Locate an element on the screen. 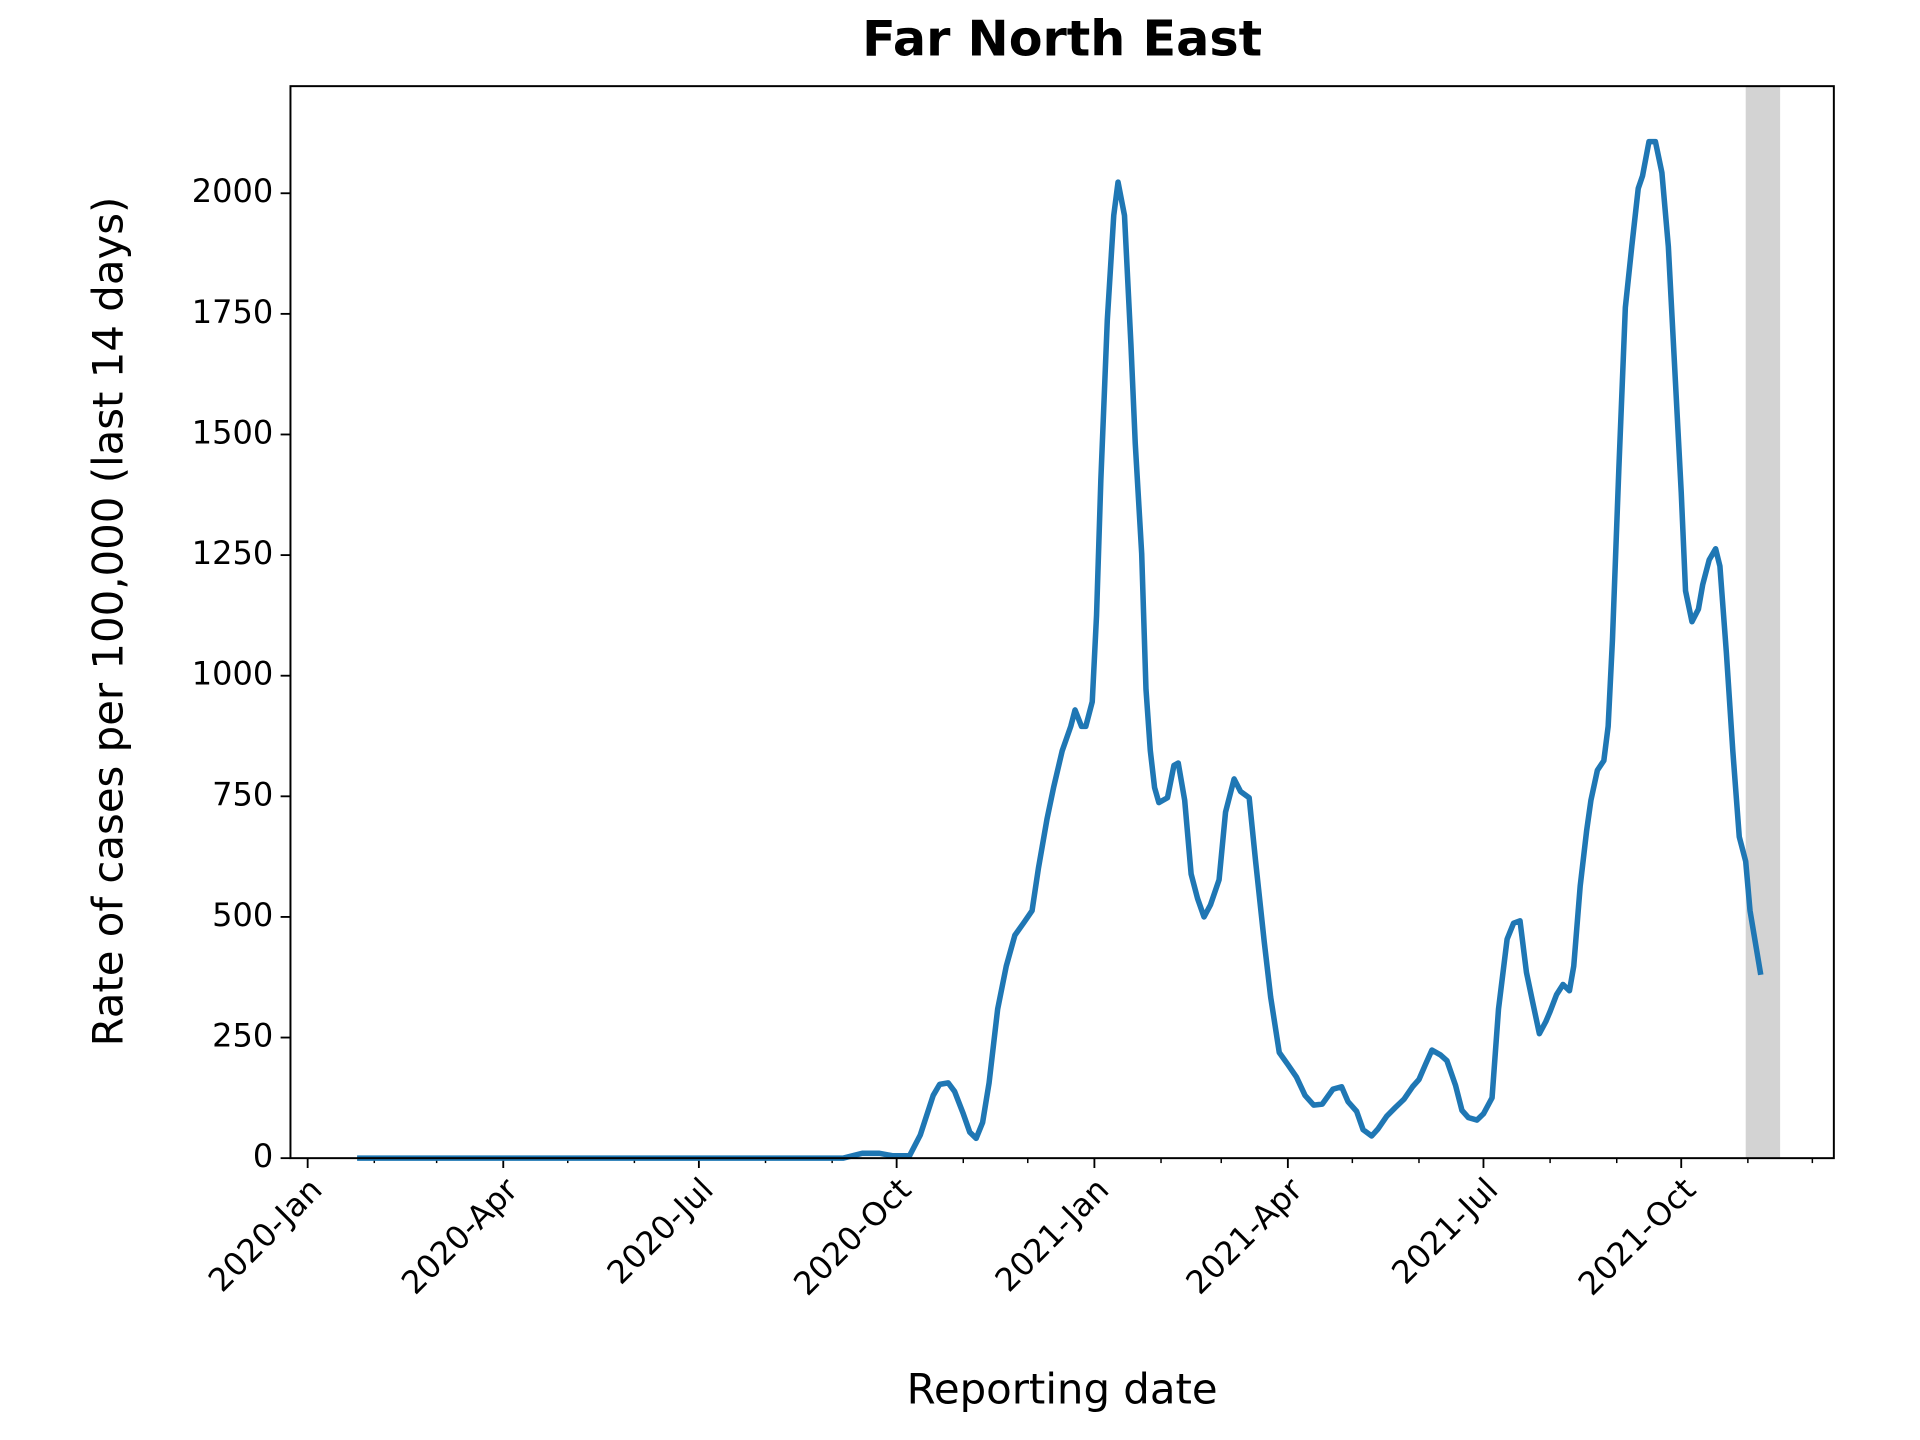 The image size is (1920, 1440). x-axis-label: Reporting date is located at coordinates (1062, 1388).